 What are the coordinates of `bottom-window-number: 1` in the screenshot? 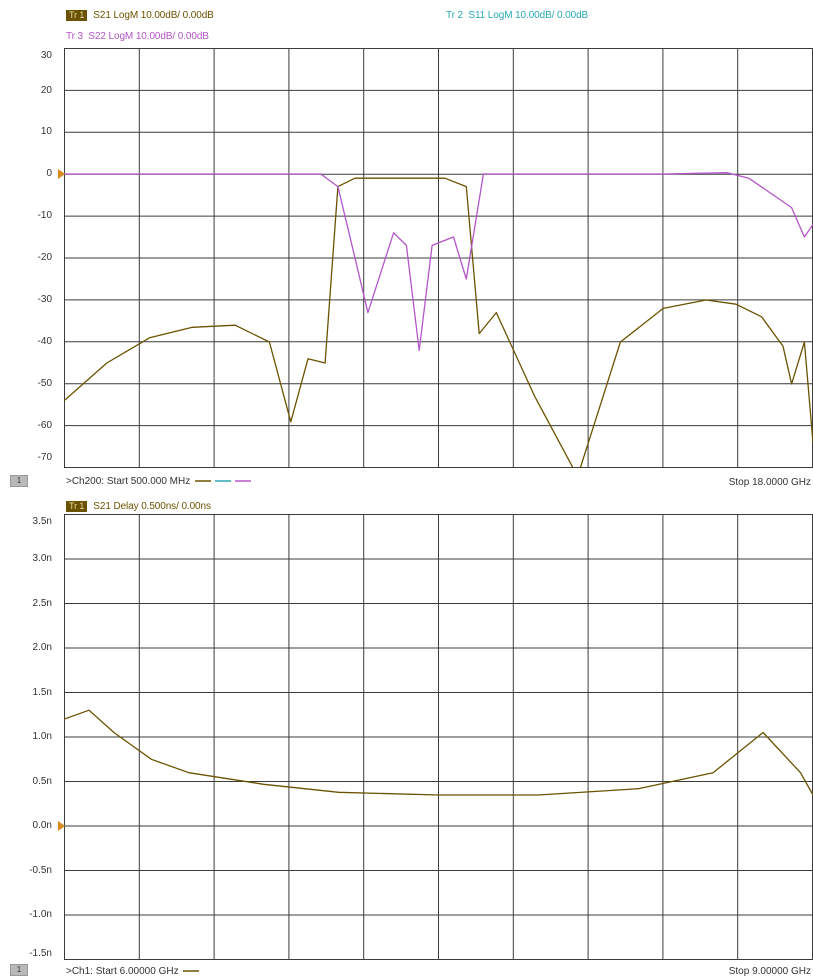 It's located at (19, 970).